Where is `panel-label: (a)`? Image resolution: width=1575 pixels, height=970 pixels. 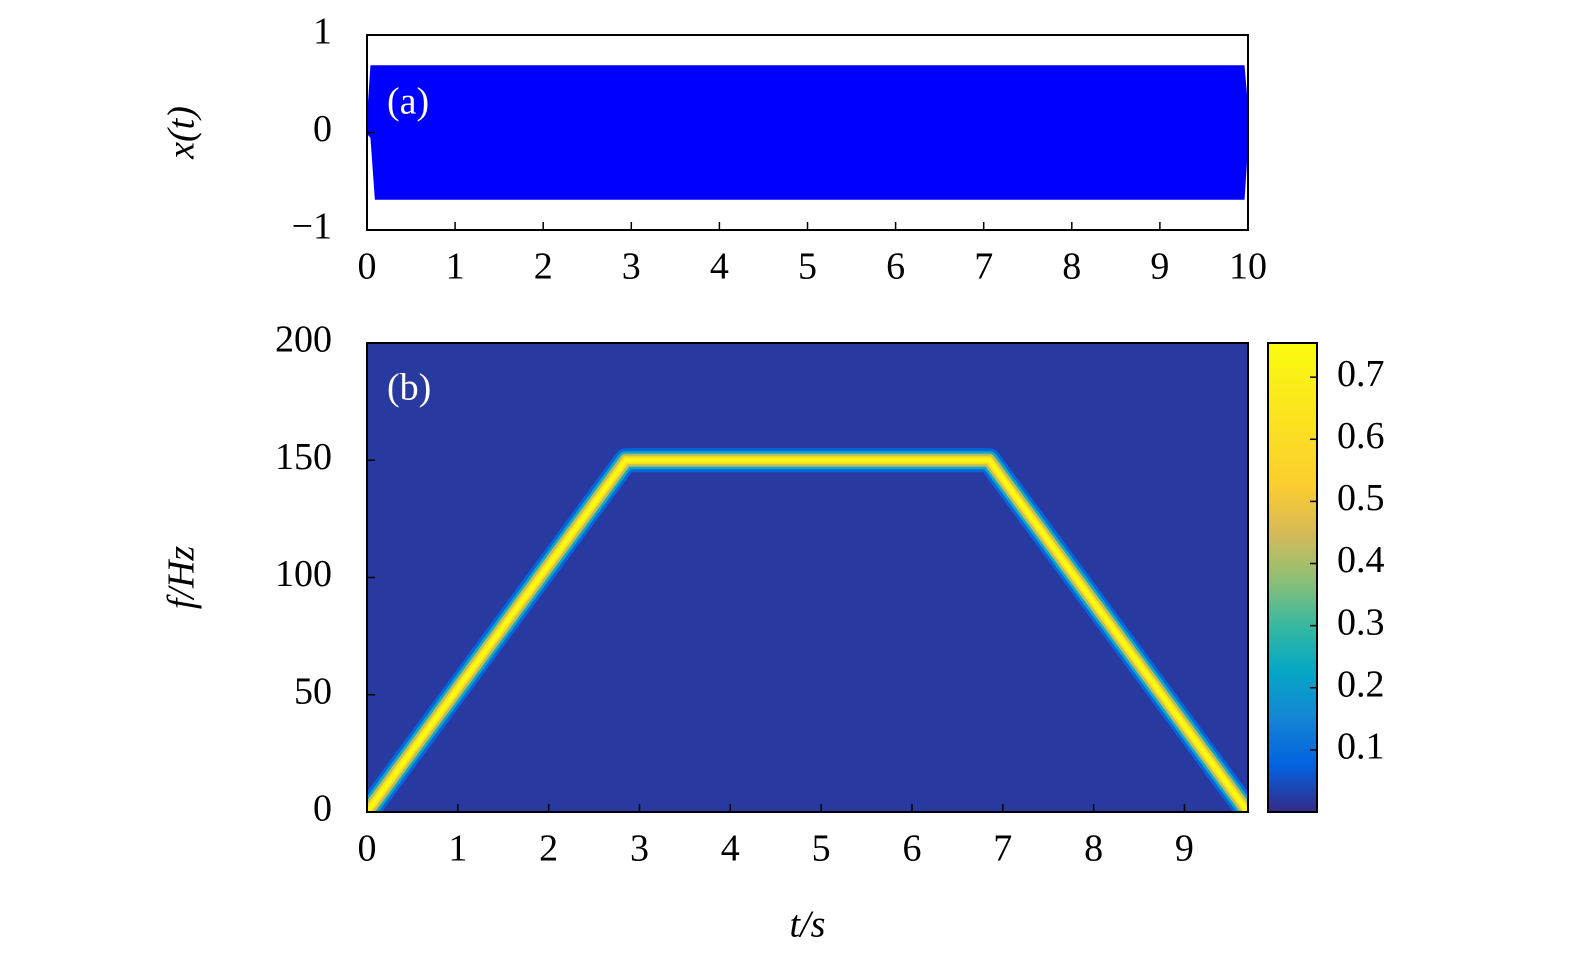 panel-label: (a) is located at coordinates (408, 102).